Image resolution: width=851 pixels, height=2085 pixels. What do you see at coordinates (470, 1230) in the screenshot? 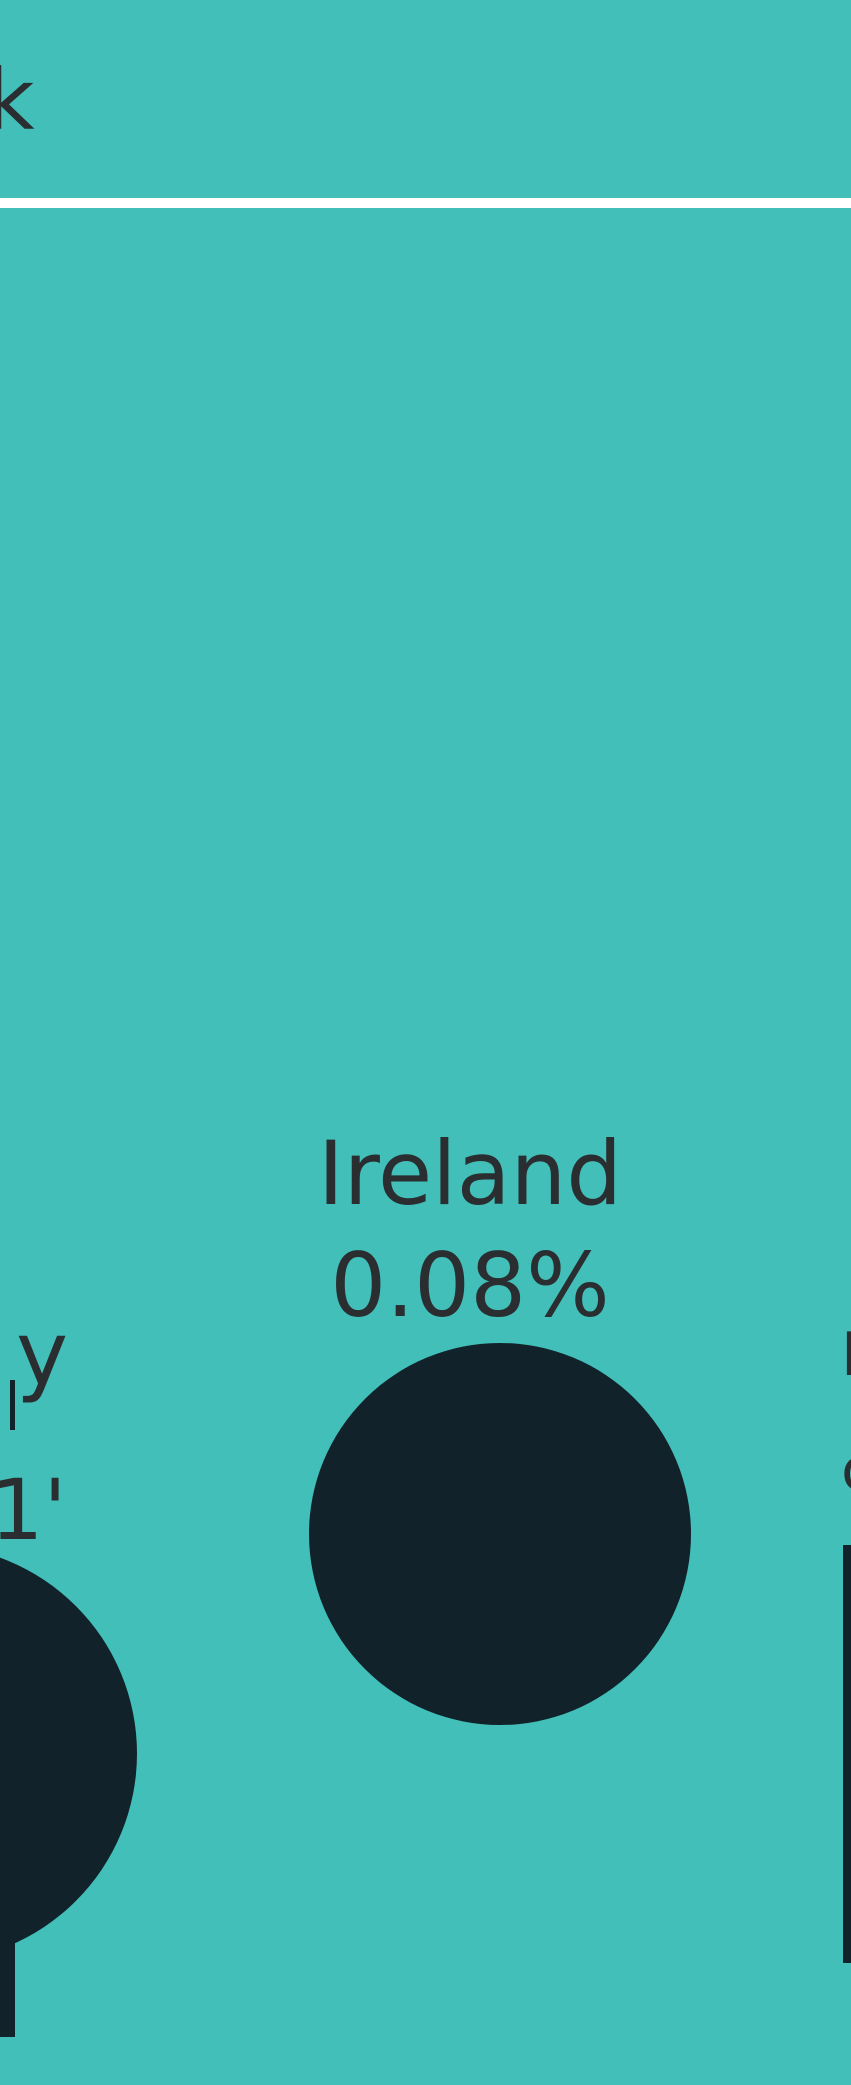
I see `ireland-label: Ireland 0.08%` at bounding box center [470, 1230].